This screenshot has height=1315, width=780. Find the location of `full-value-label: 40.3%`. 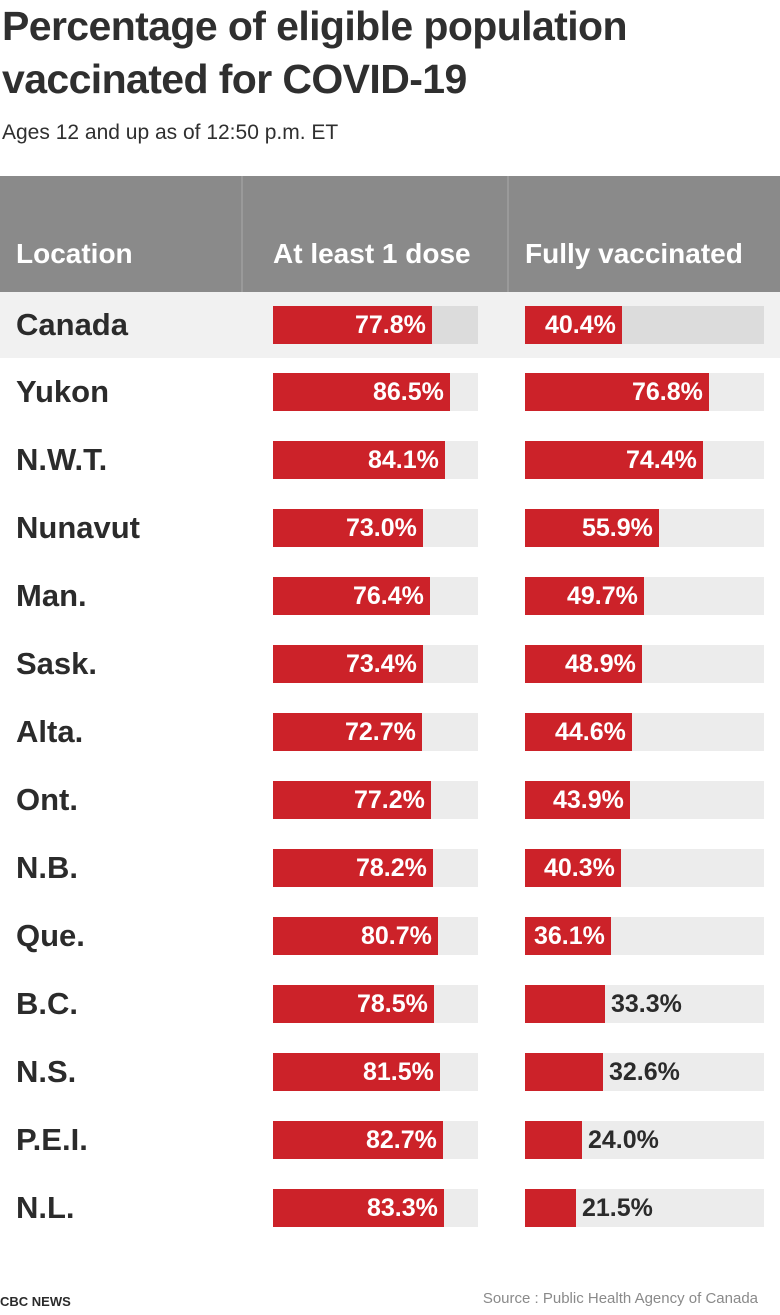

full-value-label: 40.3% is located at coordinates (579, 868).